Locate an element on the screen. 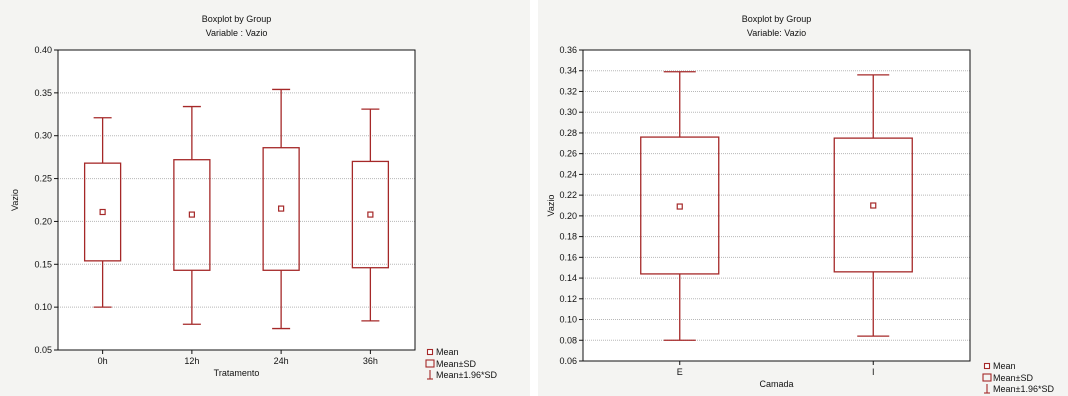 The image size is (1068, 396). y-tick-label: 0.32 is located at coordinates (568, 91).